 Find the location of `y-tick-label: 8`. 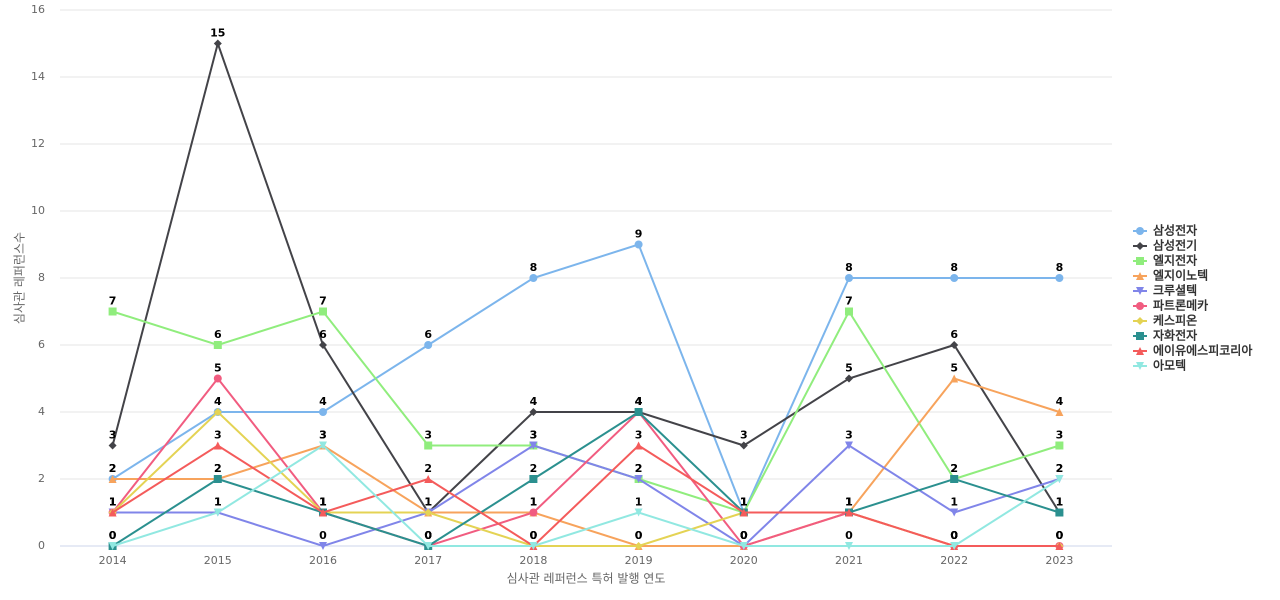

y-tick-label: 8 is located at coordinates (41, 277).